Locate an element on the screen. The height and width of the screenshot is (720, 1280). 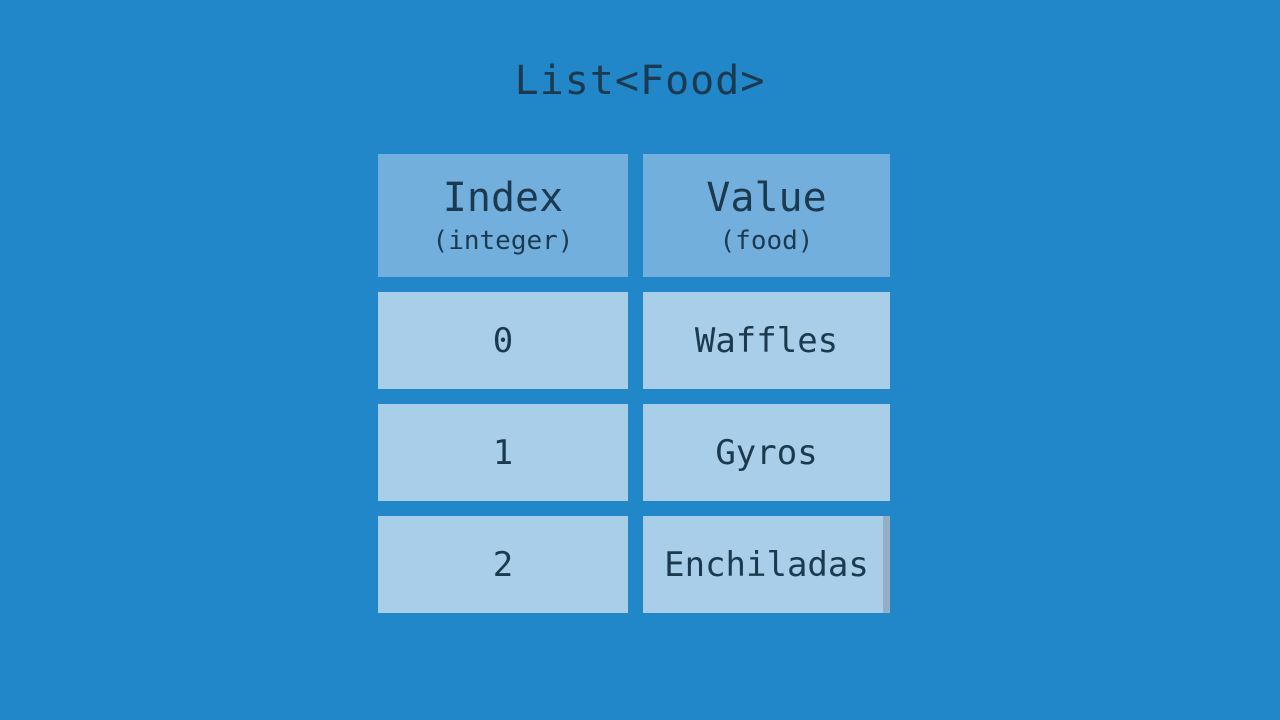
value-cell-row-2-text: Enchiladas is located at coordinates (766, 564).